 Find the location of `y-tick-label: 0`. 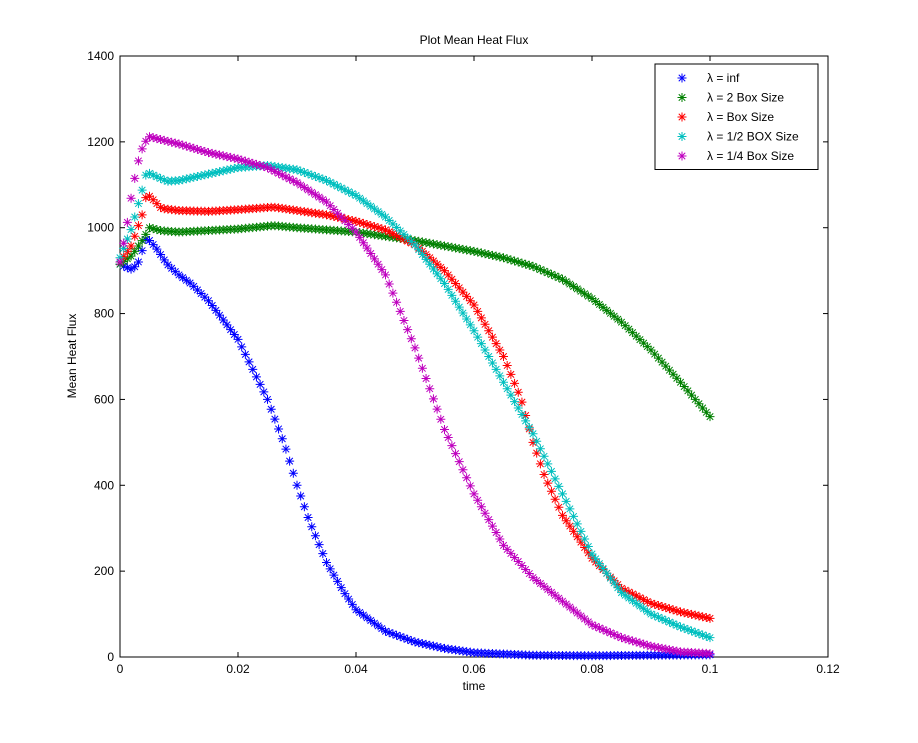

y-tick-label: 0 is located at coordinates (110, 657).